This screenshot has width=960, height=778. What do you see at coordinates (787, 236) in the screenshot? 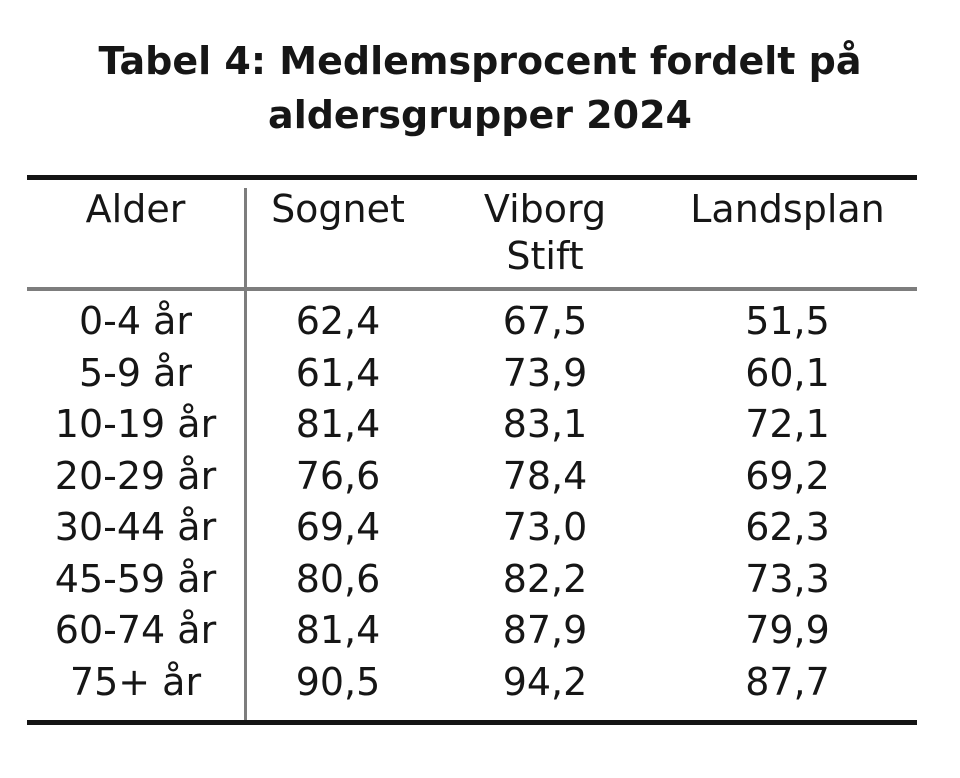
I see `column-header-landsplan: Landsplan` at bounding box center [787, 236].